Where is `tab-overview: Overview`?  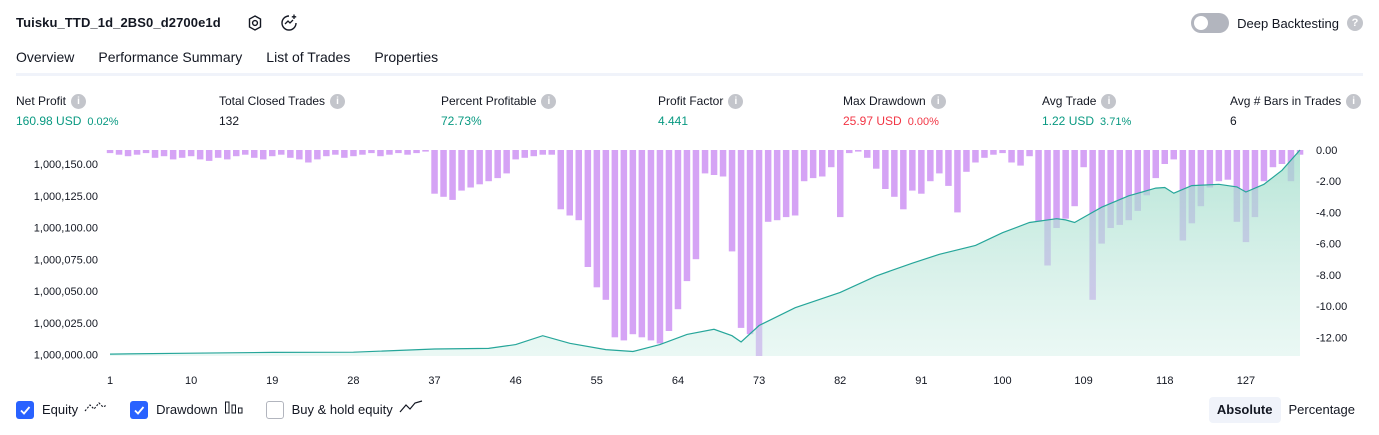
tab-overview: Overview is located at coordinates (45, 61).